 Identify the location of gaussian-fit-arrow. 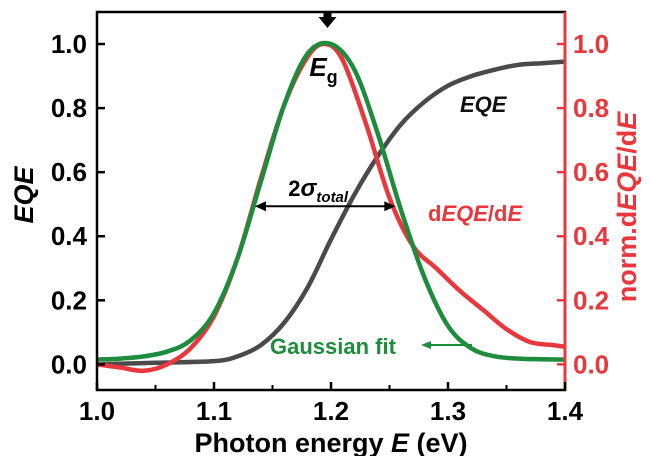
(446, 345).